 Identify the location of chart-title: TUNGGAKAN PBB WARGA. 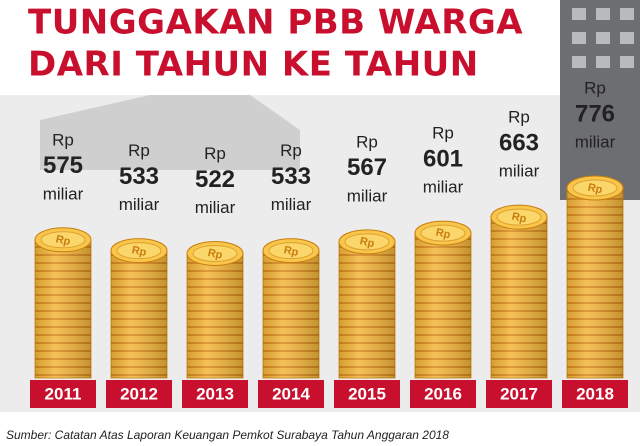
(275, 23).